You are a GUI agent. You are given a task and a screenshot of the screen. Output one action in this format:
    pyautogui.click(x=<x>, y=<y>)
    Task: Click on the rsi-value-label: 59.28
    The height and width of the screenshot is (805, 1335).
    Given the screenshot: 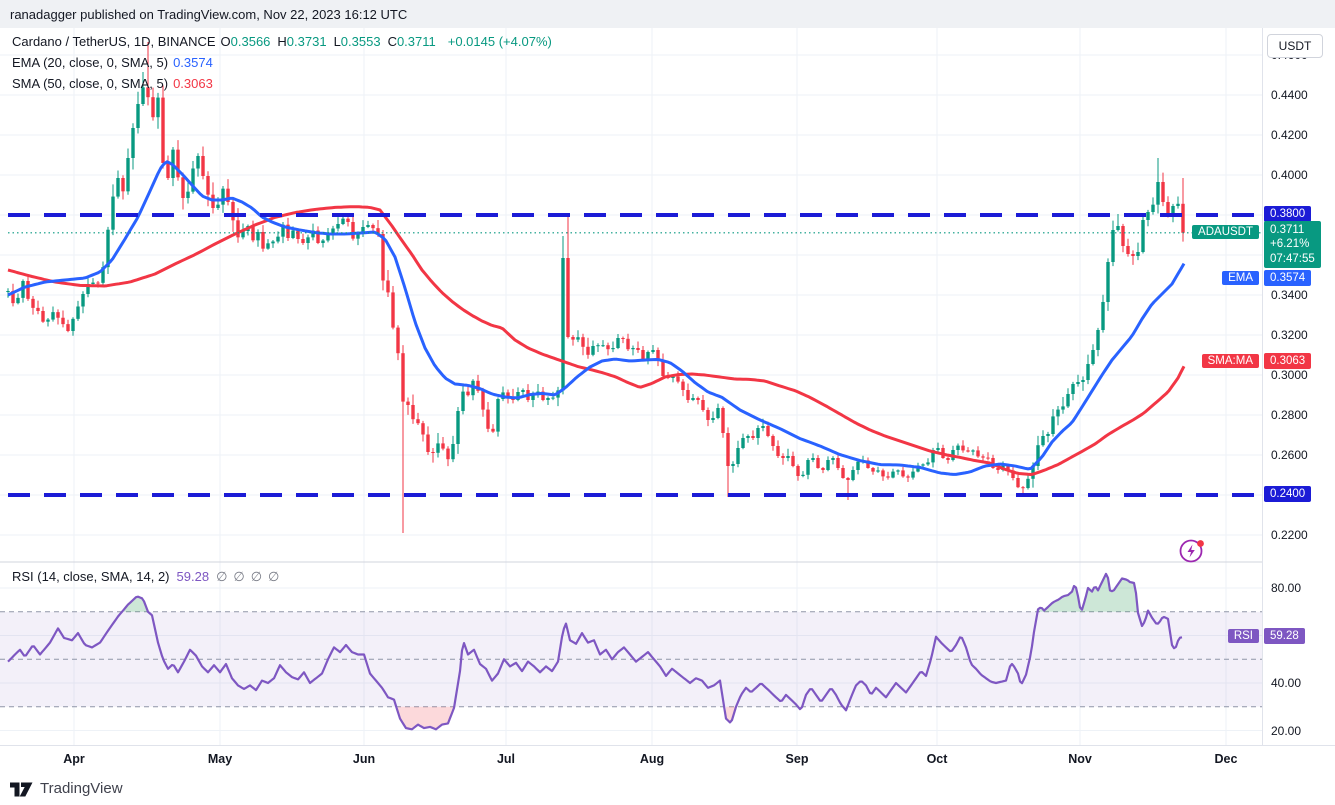 What is the action you would take?
    pyautogui.click(x=1284, y=636)
    